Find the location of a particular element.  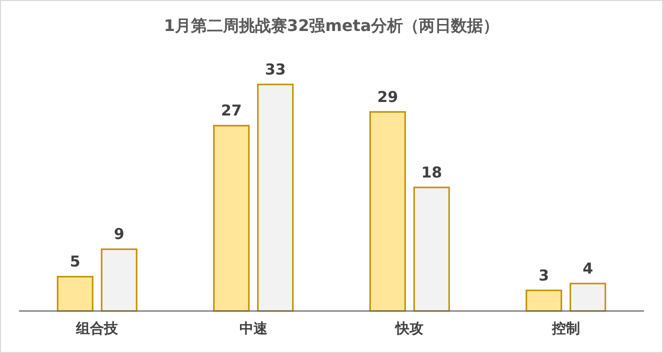

data-label: 9 is located at coordinates (119, 234).